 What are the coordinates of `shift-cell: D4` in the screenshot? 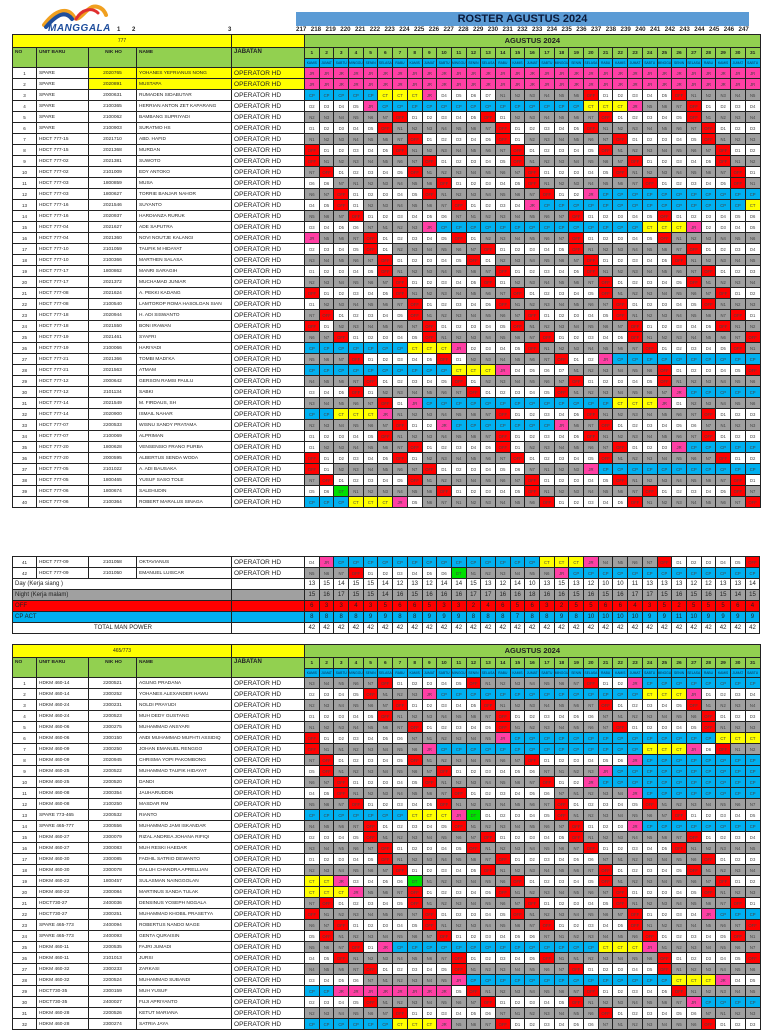 It's located at (502, 348).